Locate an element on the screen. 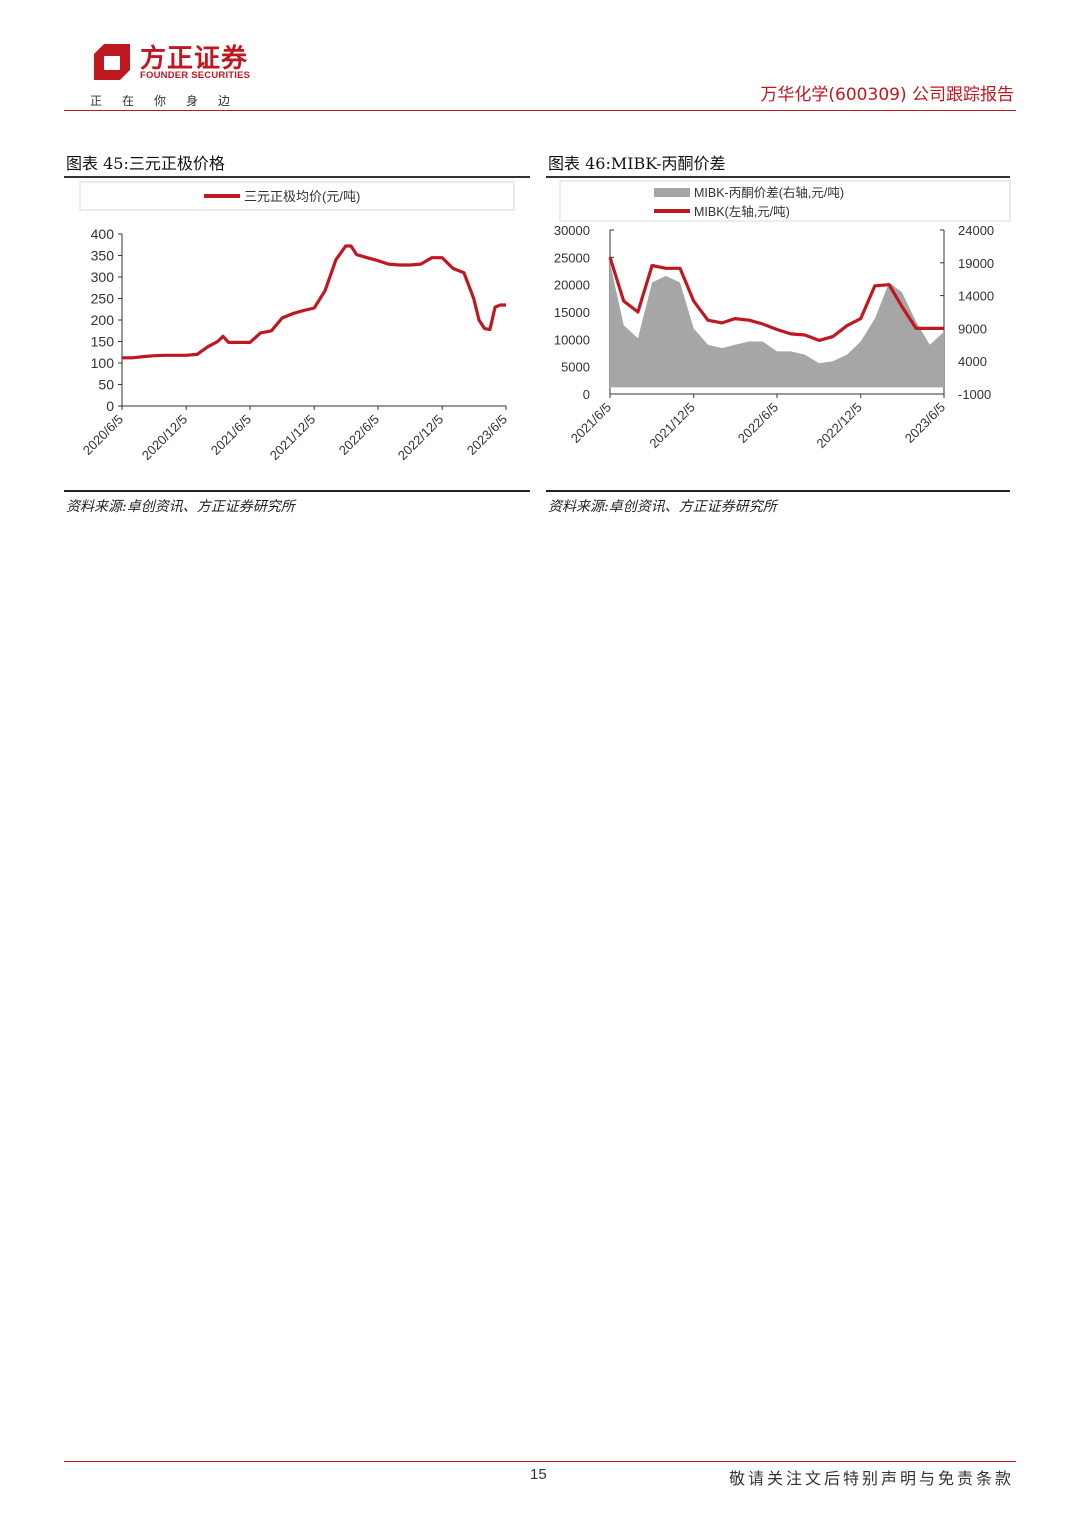  logo-text-en: FOUNDER SECURITIES is located at coordinates (195, 75).